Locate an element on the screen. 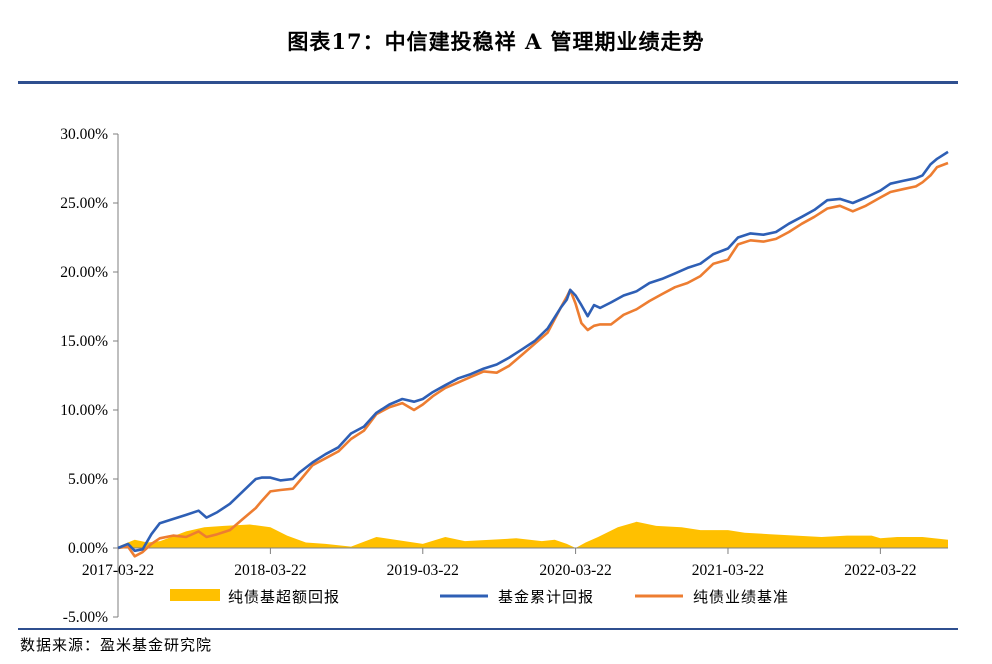 Image resolution: width=992 pixels, height=664 pixels. y-tick-label: -5.00% is located at coordinates (85, 617).